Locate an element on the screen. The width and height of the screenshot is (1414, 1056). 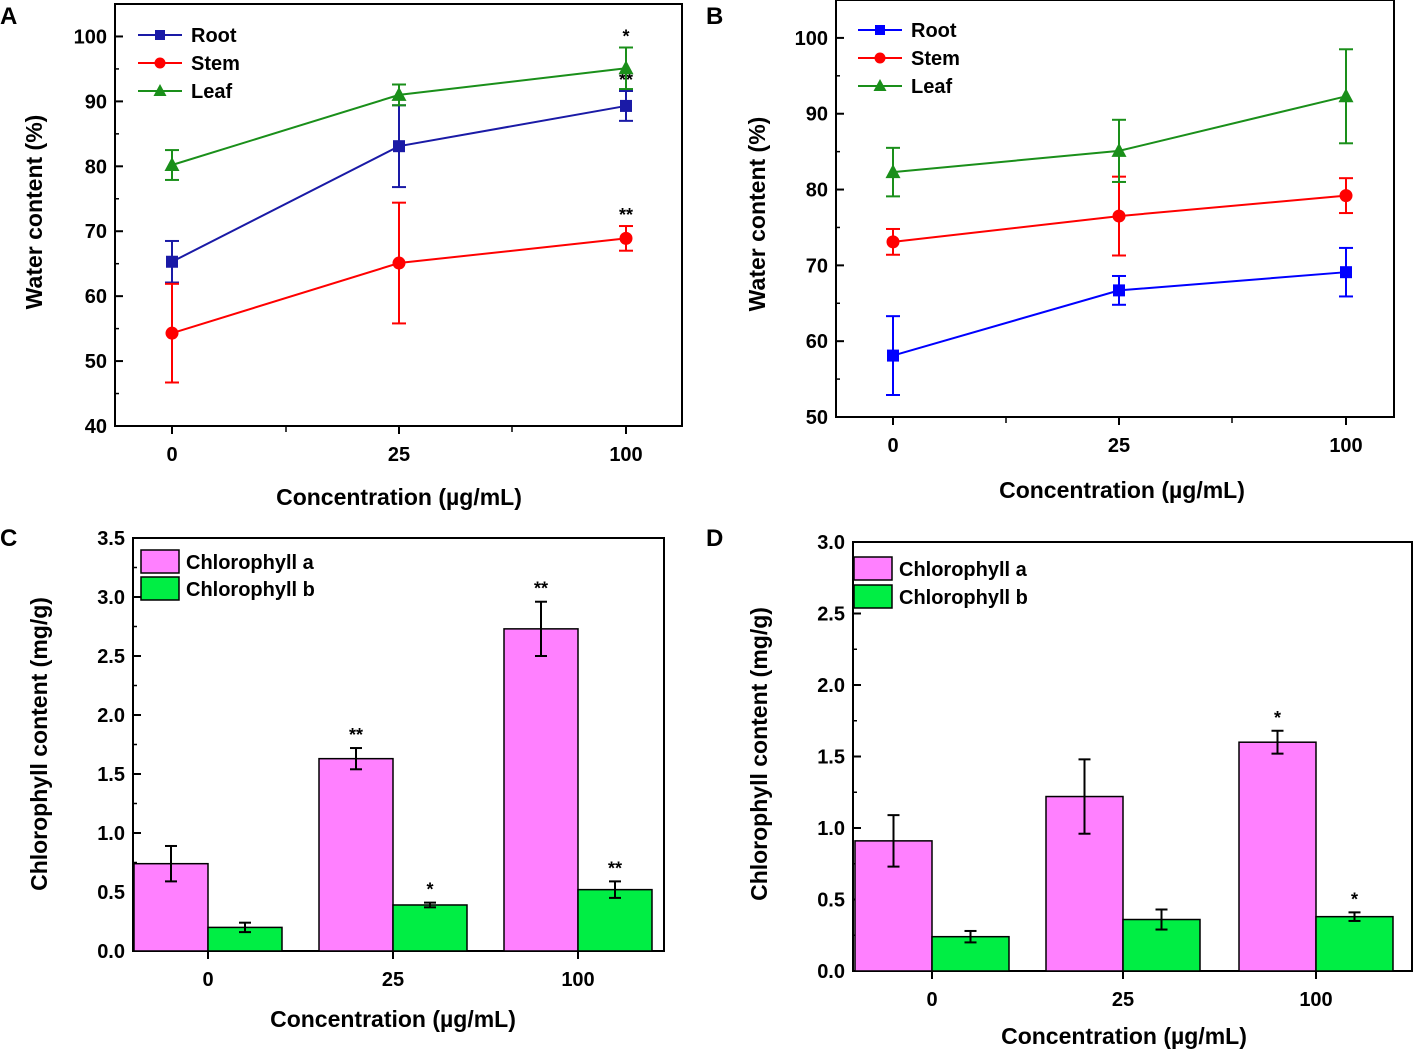
panel-d-ytick-label: 1.0 is located at coordinates (831, 829).